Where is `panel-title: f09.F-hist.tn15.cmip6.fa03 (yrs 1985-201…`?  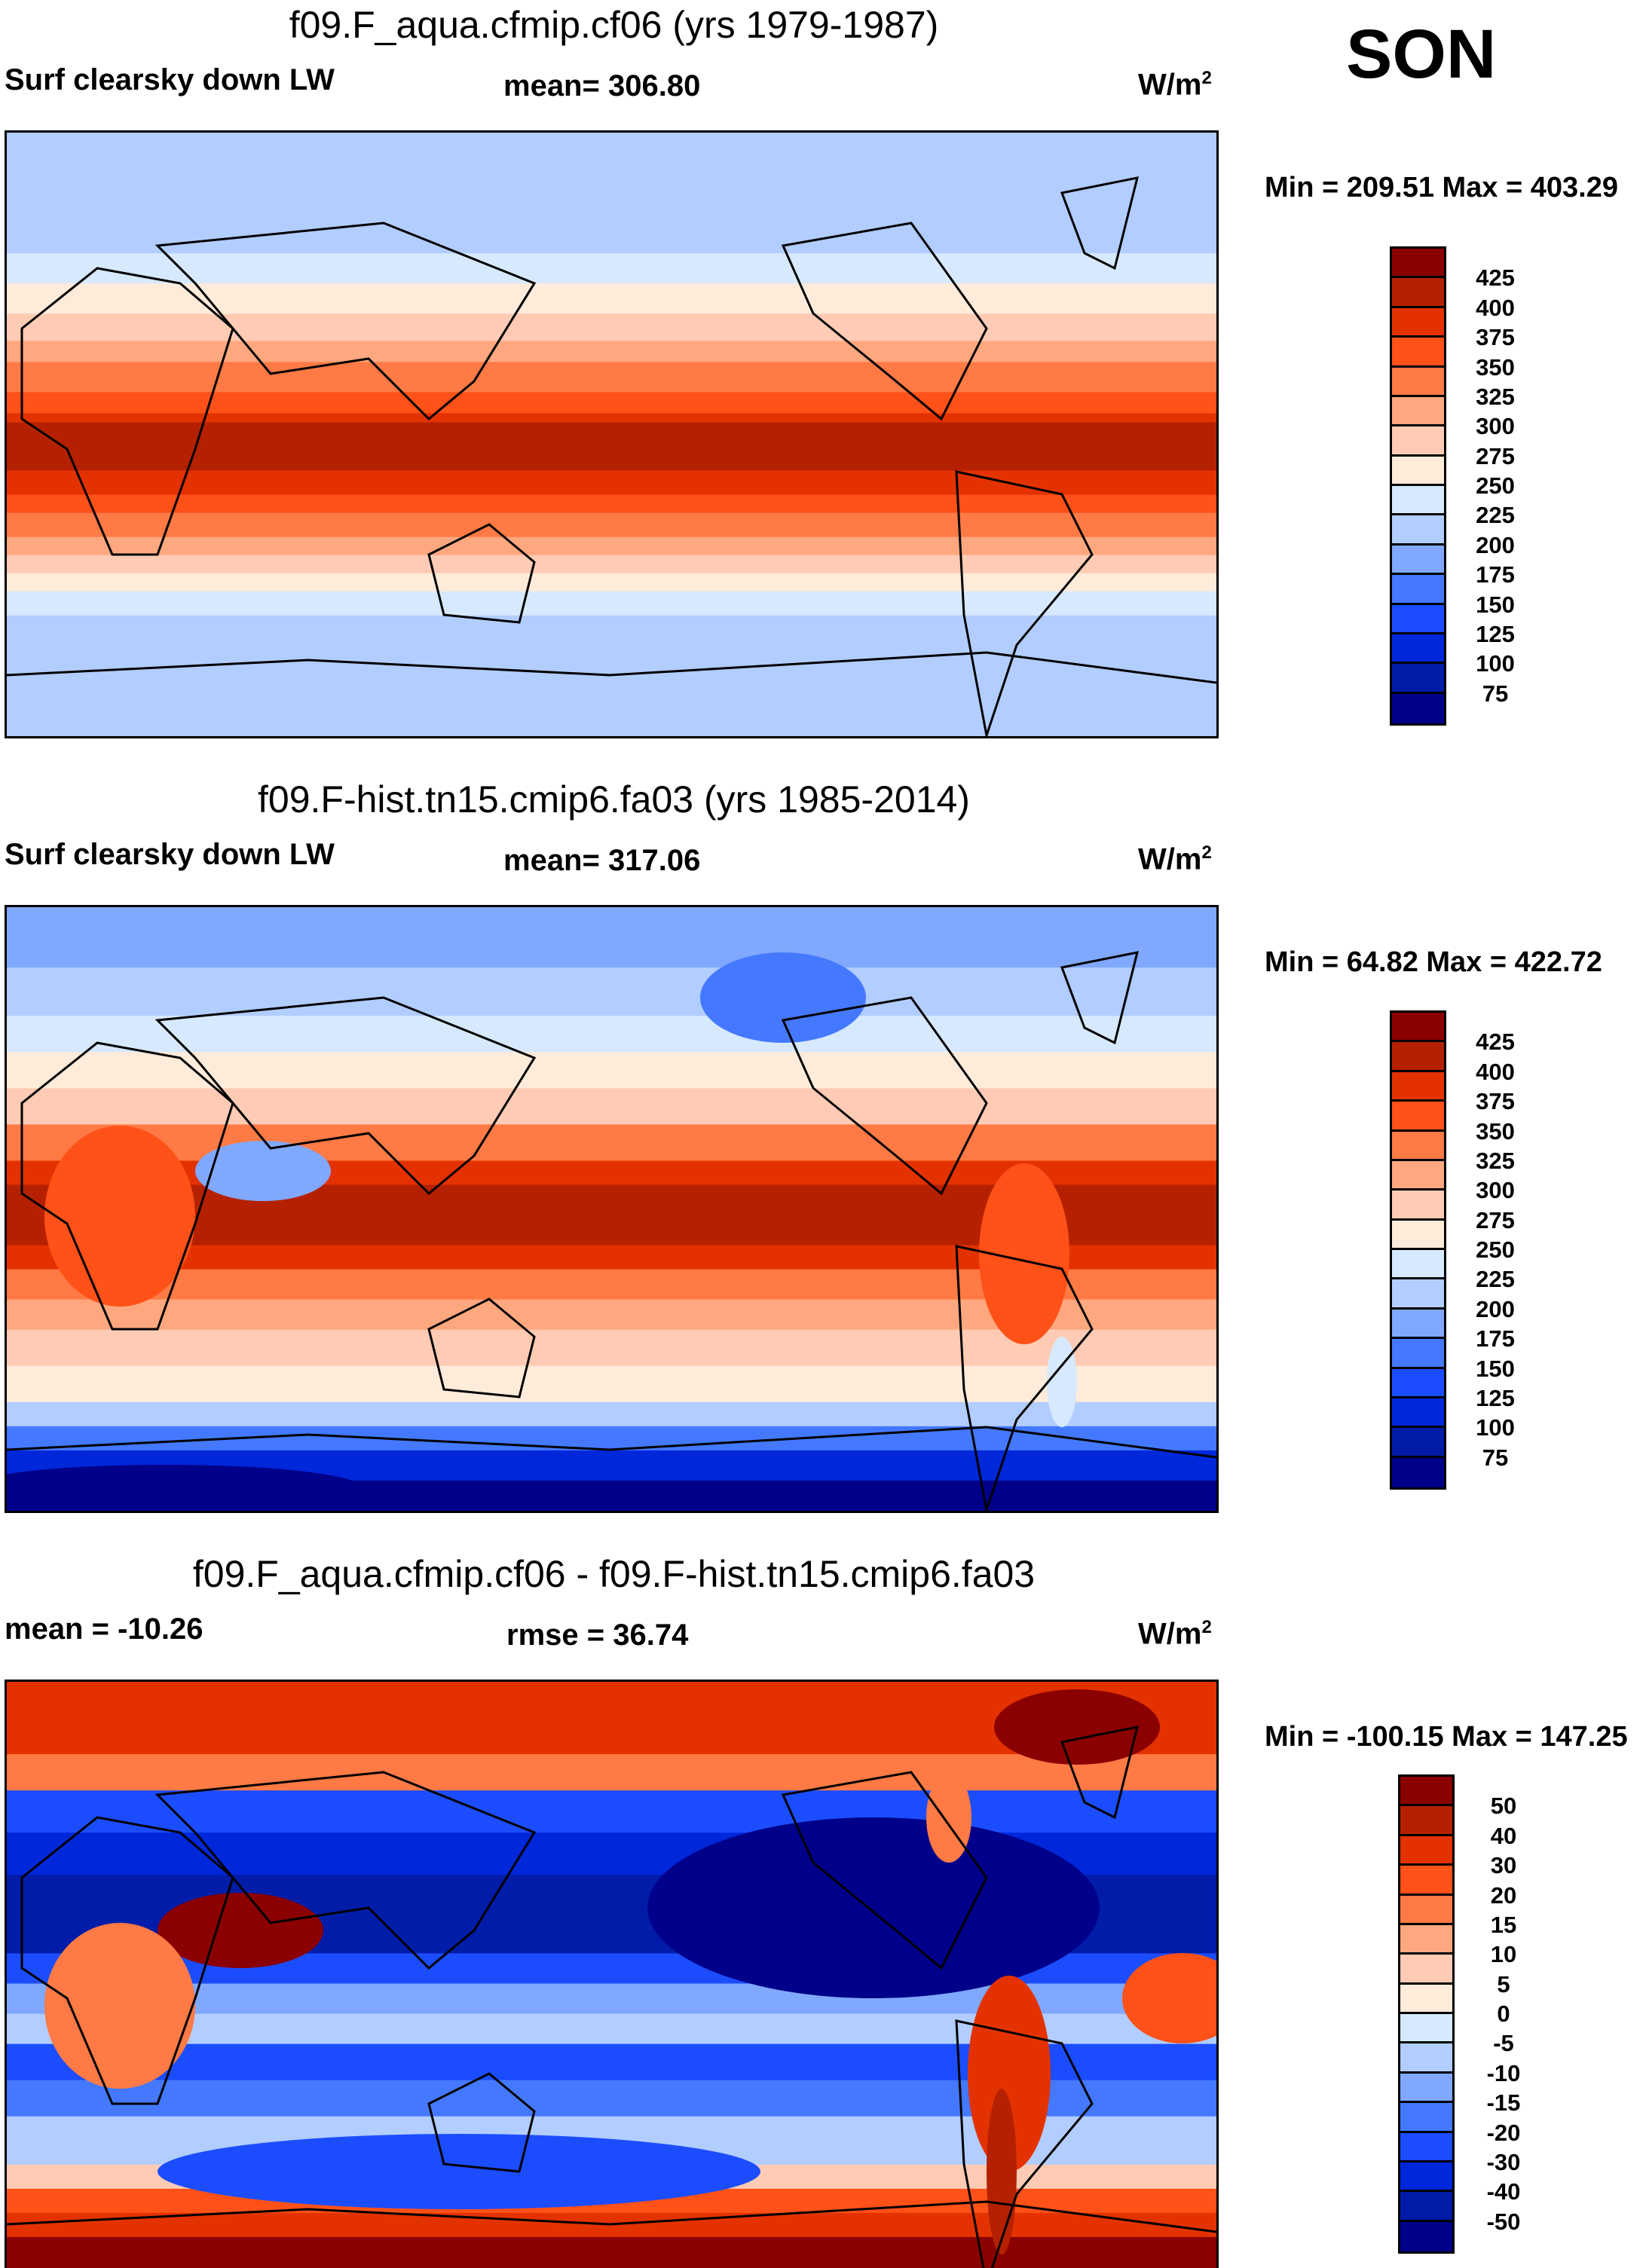
panel-title: f09.F-hist.tn15.cmip6.fa03 (yrs 1985-201… is located at coordinates (614, 799).